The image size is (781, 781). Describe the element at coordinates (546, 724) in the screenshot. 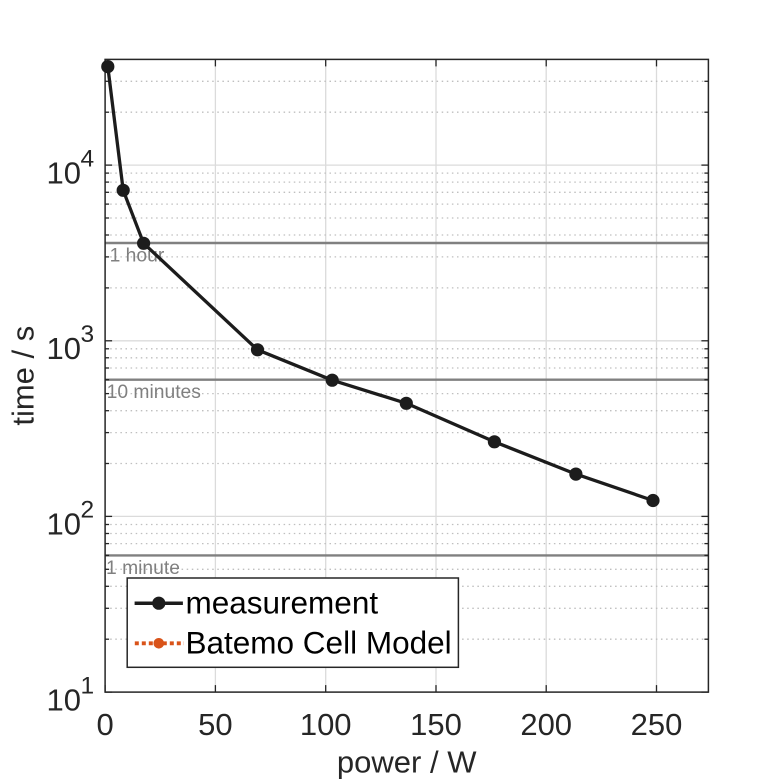

I see `svg-text: 200` at that location.